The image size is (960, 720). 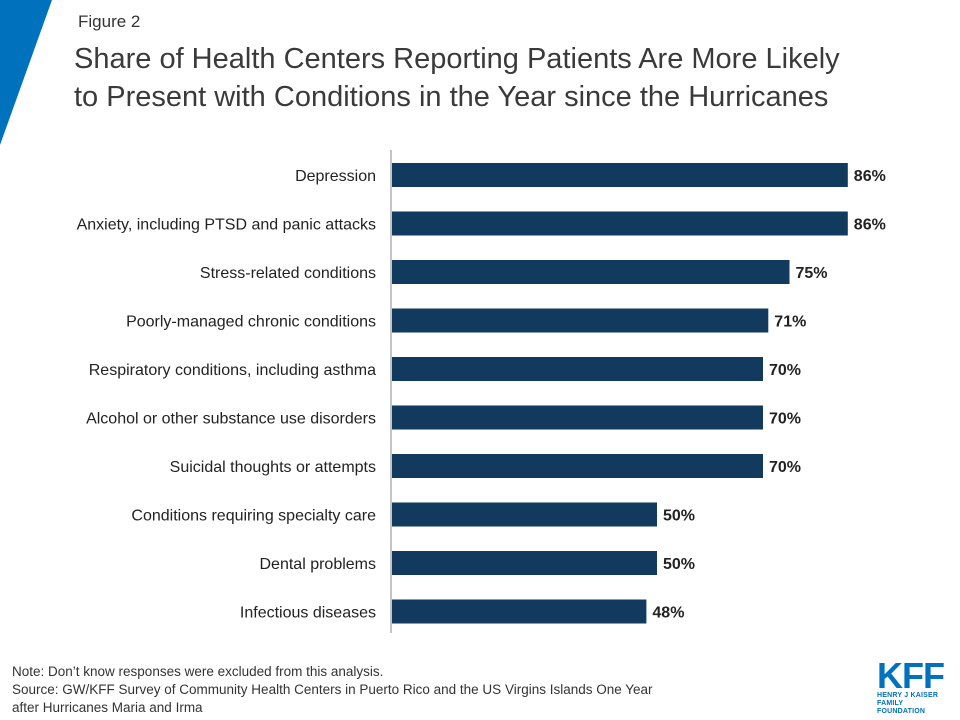 I want to click on category-label: Depression, so click(x=335, y=176).